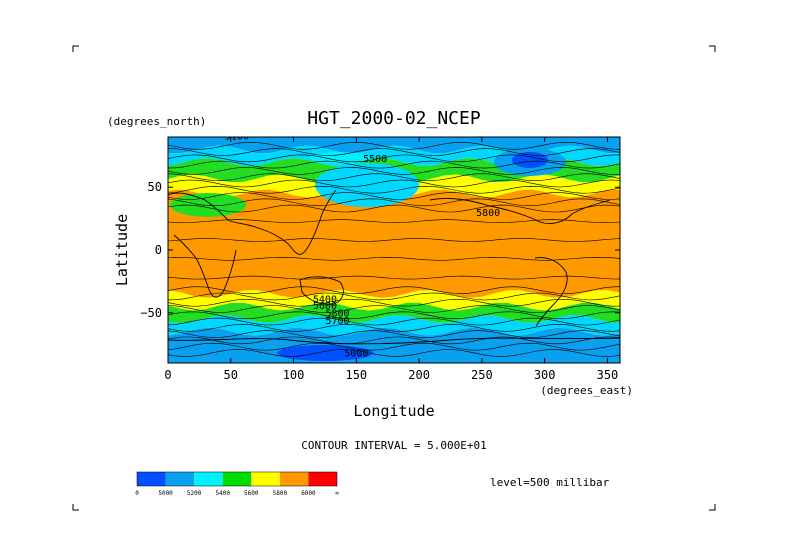  Describe the element at coordinates (551, 292) in the screenshot. I see `coast-south-america` at that location.